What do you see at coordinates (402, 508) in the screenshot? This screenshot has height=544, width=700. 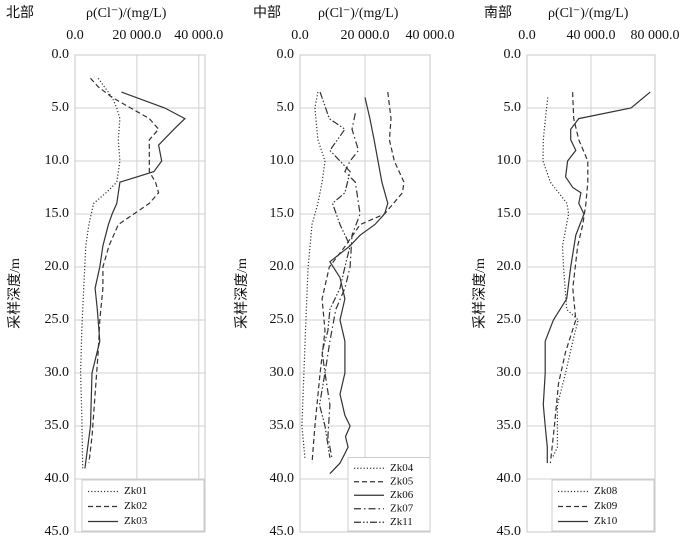 I see `legend-label: Zk07` at bounding box center [402, 508].